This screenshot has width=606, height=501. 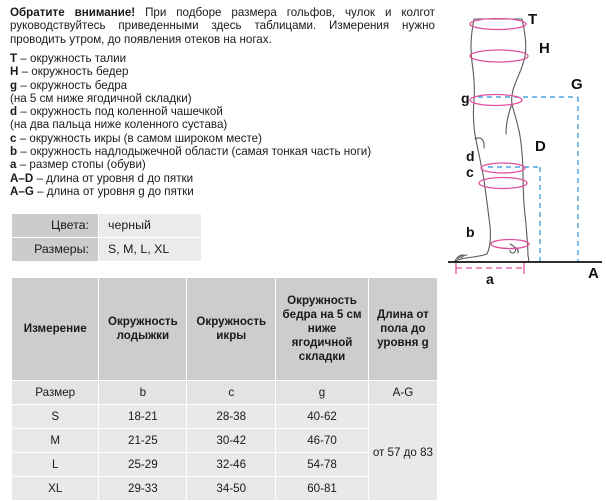 What do you see at coordinates (14, 72) in the screenshot?
I see `legend-key: H` at bounding box center [14, 72].